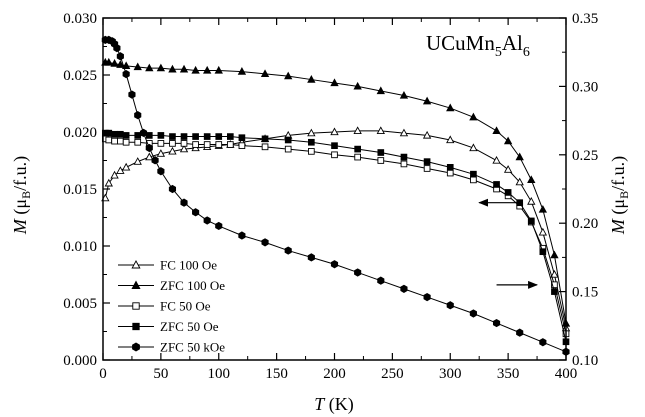 The image size is (645, 417). Describe the element at coordinates (334, 374) in the screenshot. I see `x-tick-label: 200` at that location.